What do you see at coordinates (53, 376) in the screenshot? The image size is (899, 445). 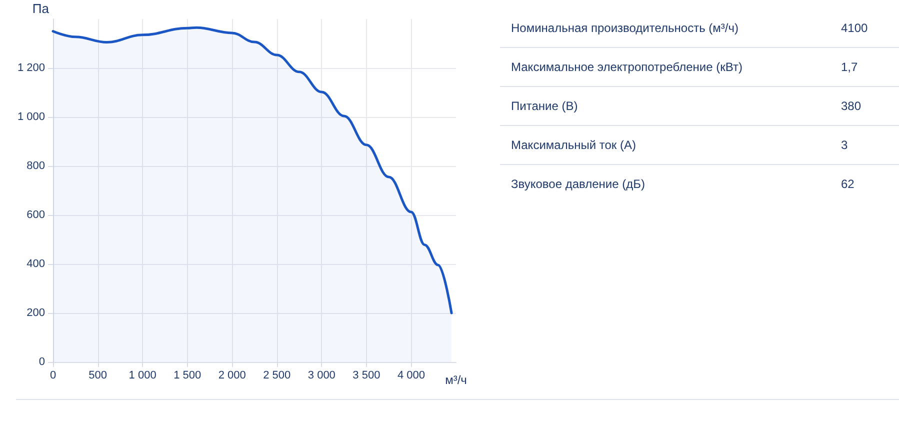 I see `x-tick-label: 0` at bounding box center [53, 376].